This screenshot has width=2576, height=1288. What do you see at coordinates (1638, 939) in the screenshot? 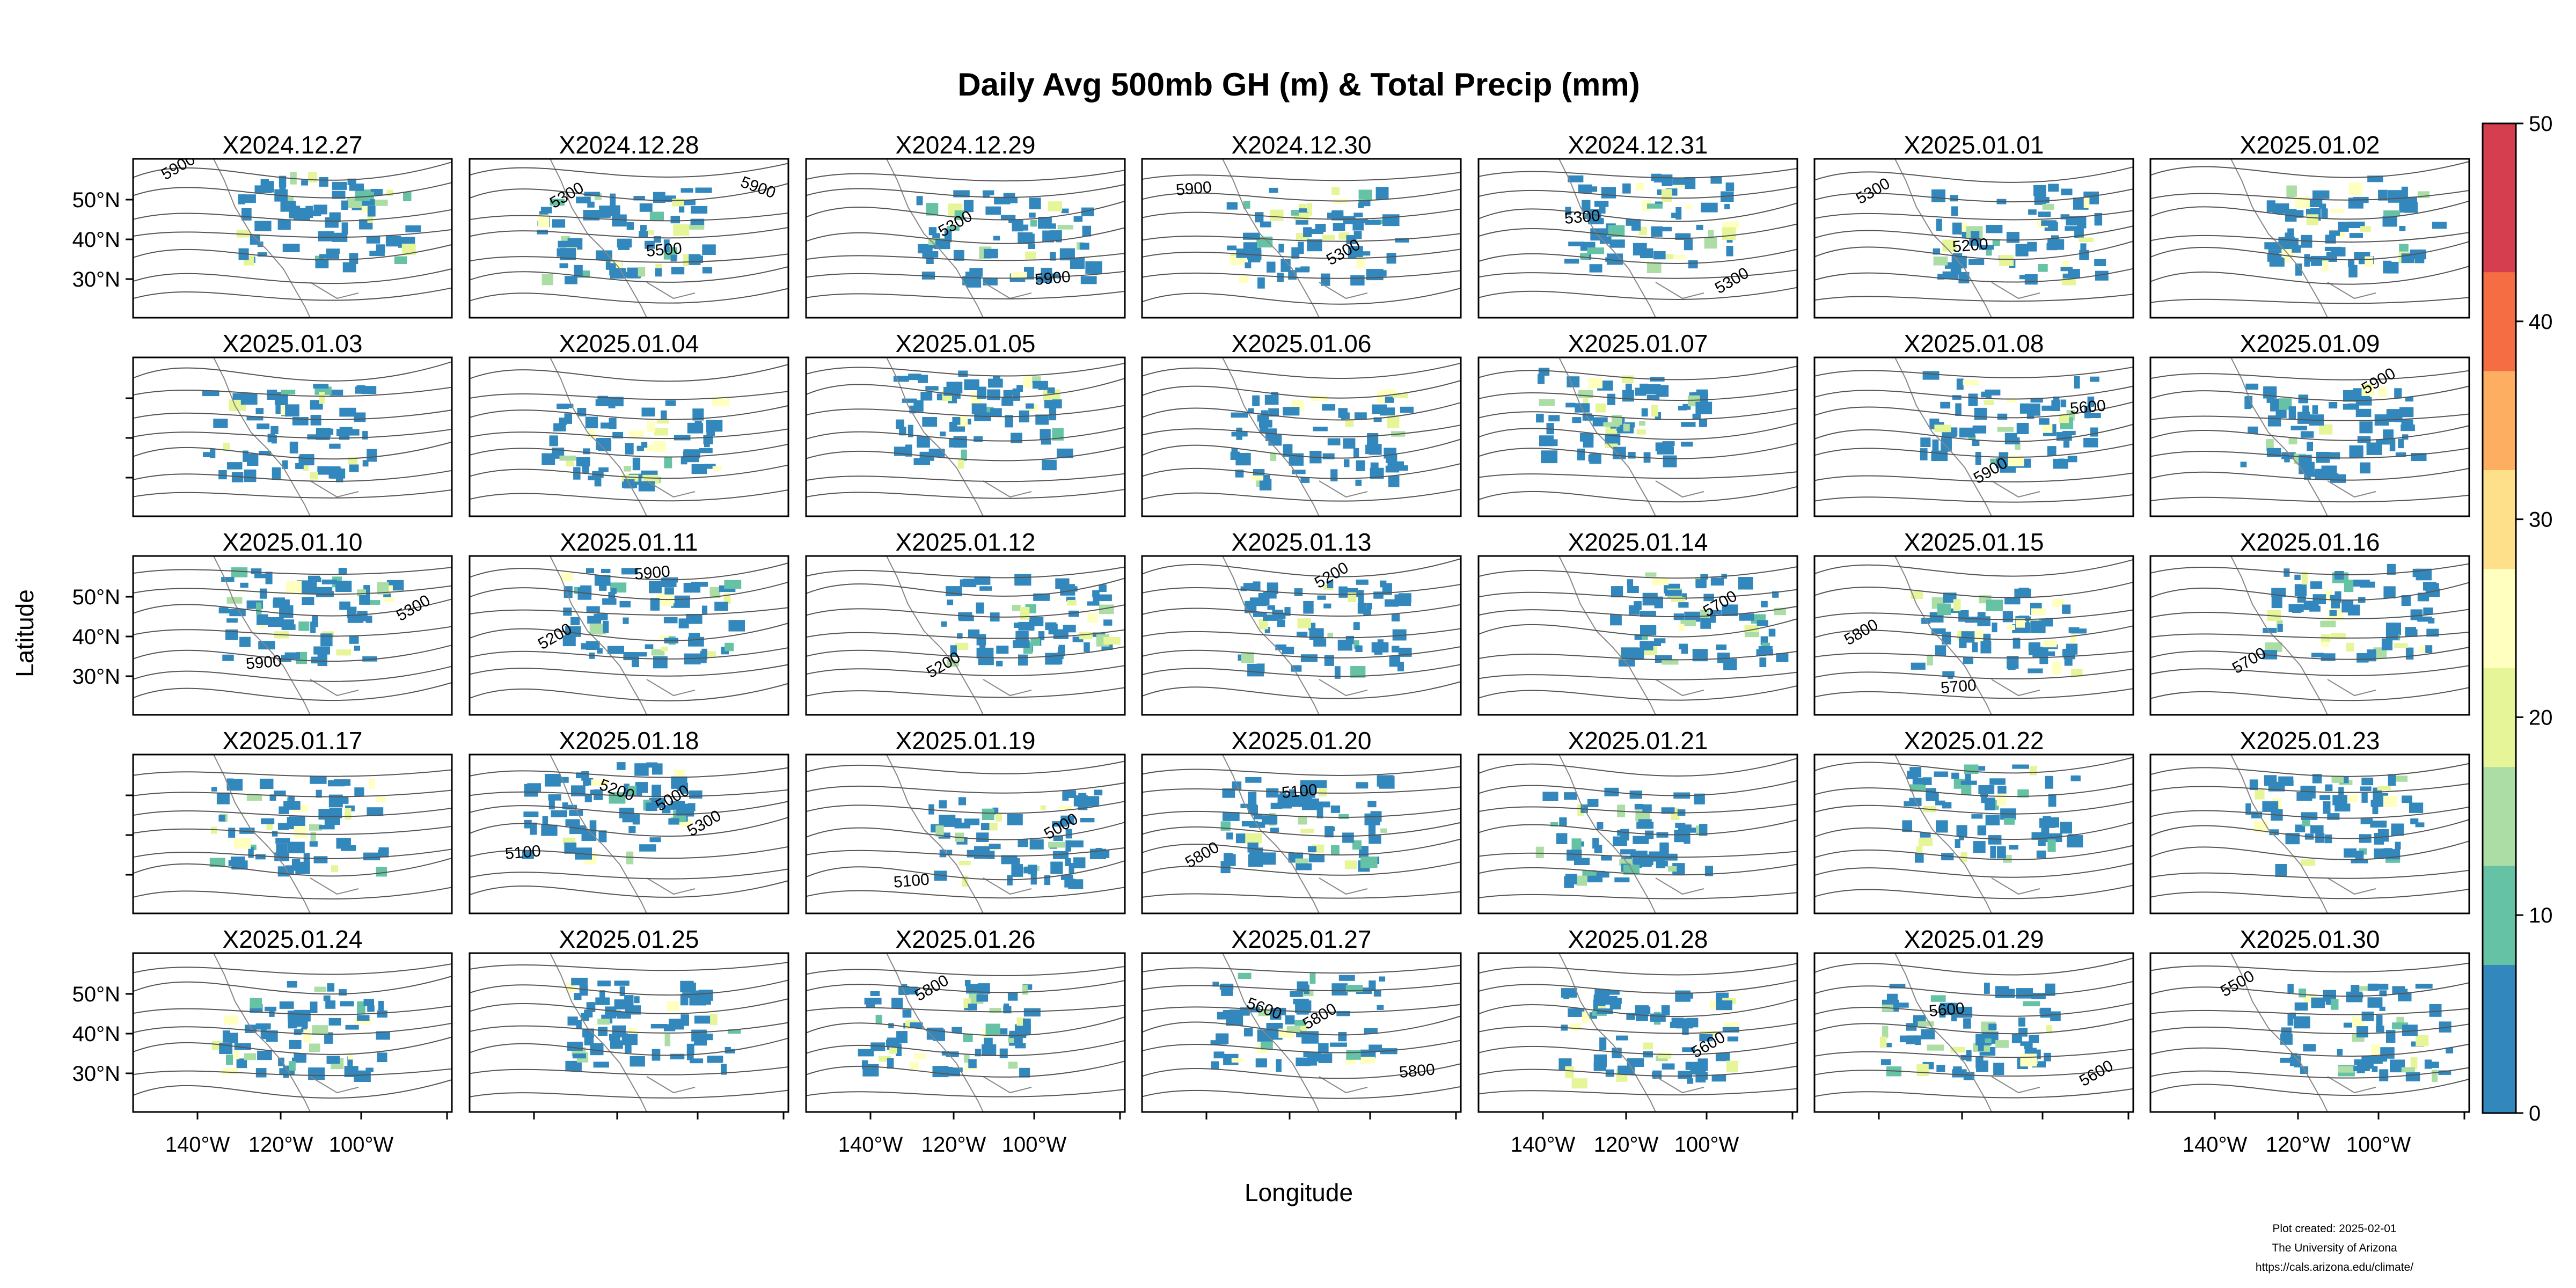
I see `panel-date-label: X2025.01.28` at bounding box center [1638, 939].